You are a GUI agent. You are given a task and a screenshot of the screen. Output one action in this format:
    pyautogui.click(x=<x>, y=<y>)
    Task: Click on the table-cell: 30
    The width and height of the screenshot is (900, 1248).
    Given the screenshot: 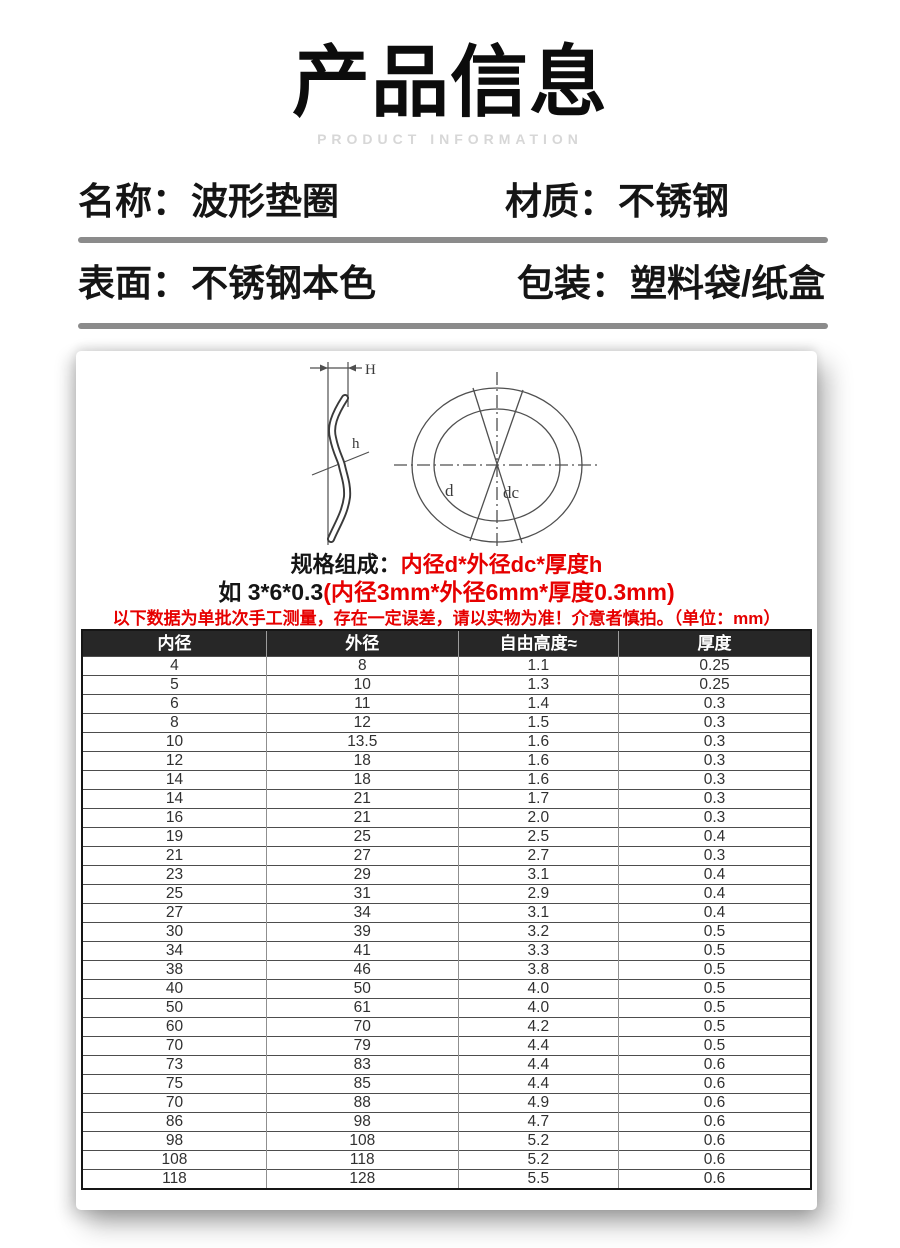 What is the action you would take?
    pyautogui.click(x=174, y=932)
    